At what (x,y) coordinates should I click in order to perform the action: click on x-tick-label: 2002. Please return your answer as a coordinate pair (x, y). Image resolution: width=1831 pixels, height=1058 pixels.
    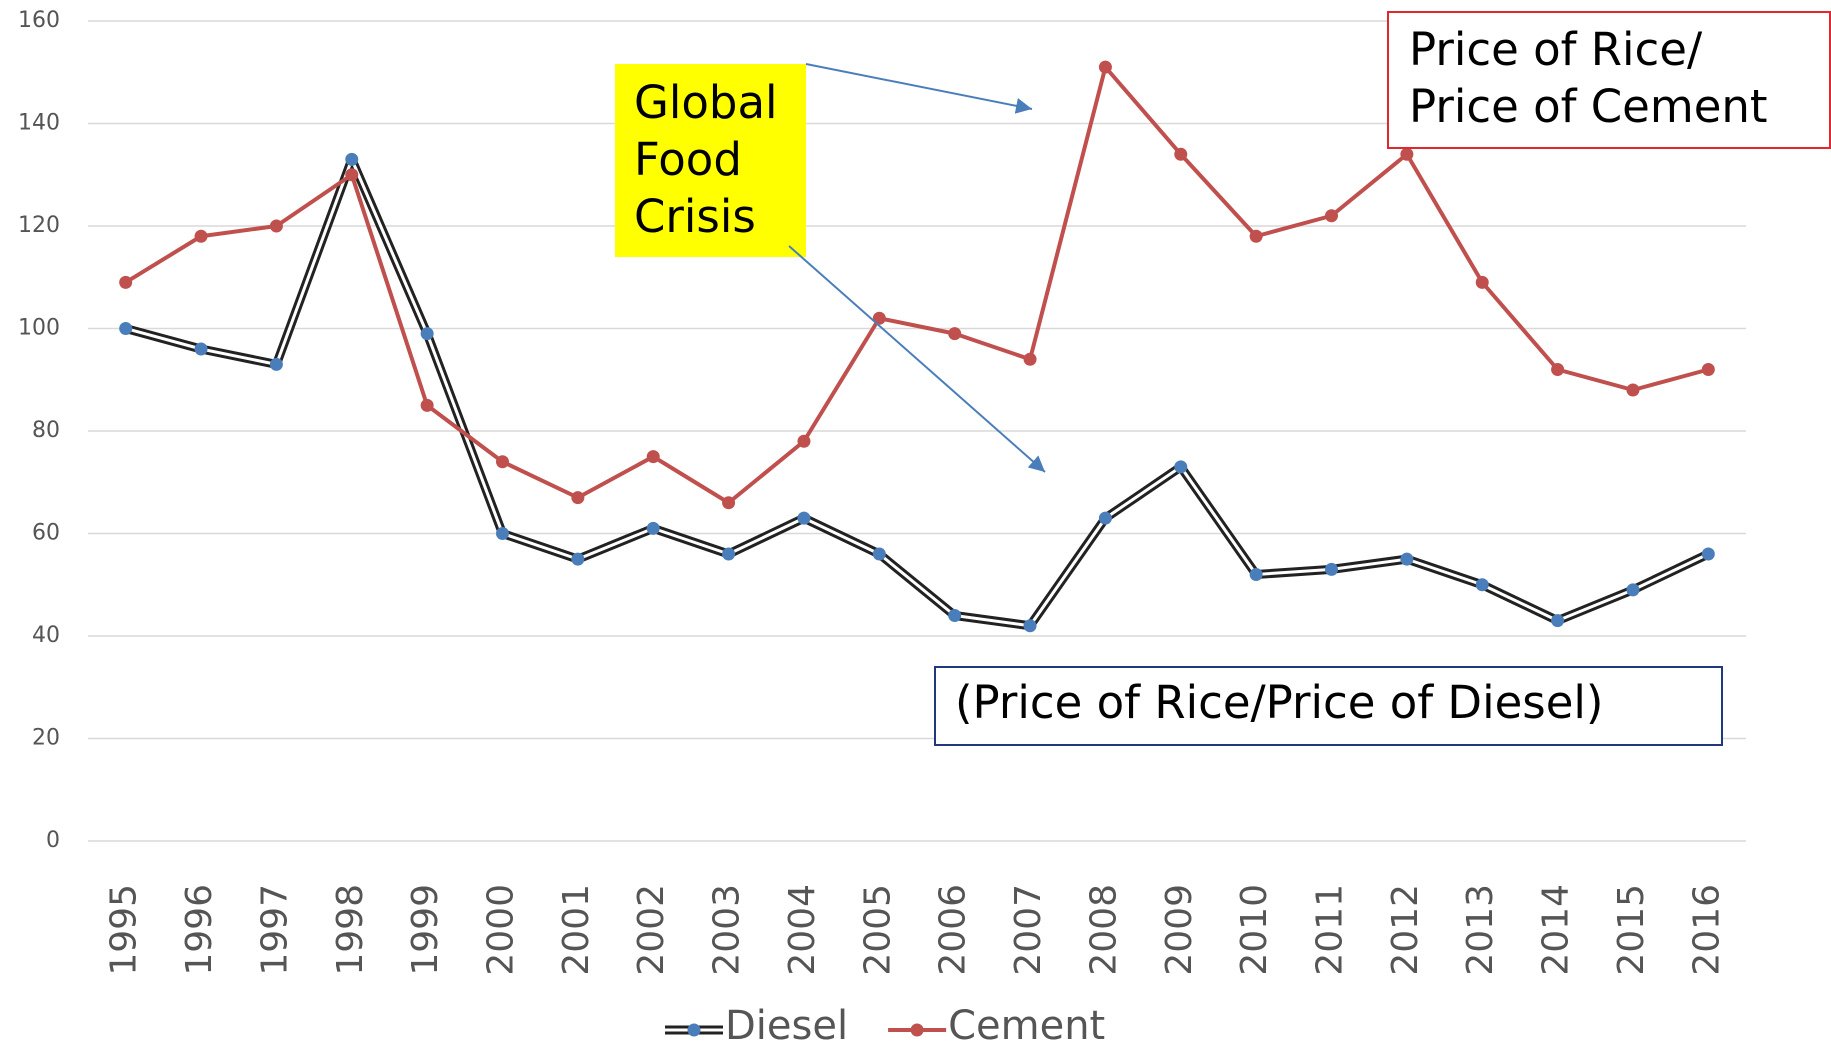
    Looking at the image, I should click on (651, 930).